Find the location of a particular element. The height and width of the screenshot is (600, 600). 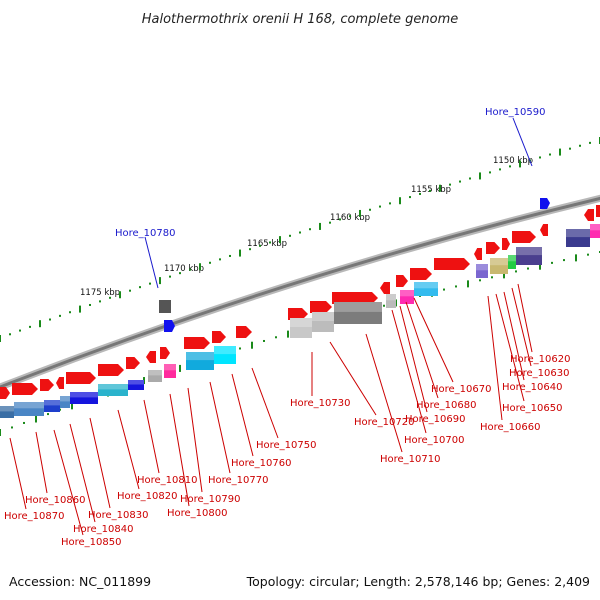

gene-label: Hore_10770 is located at coordinates (238, 480).